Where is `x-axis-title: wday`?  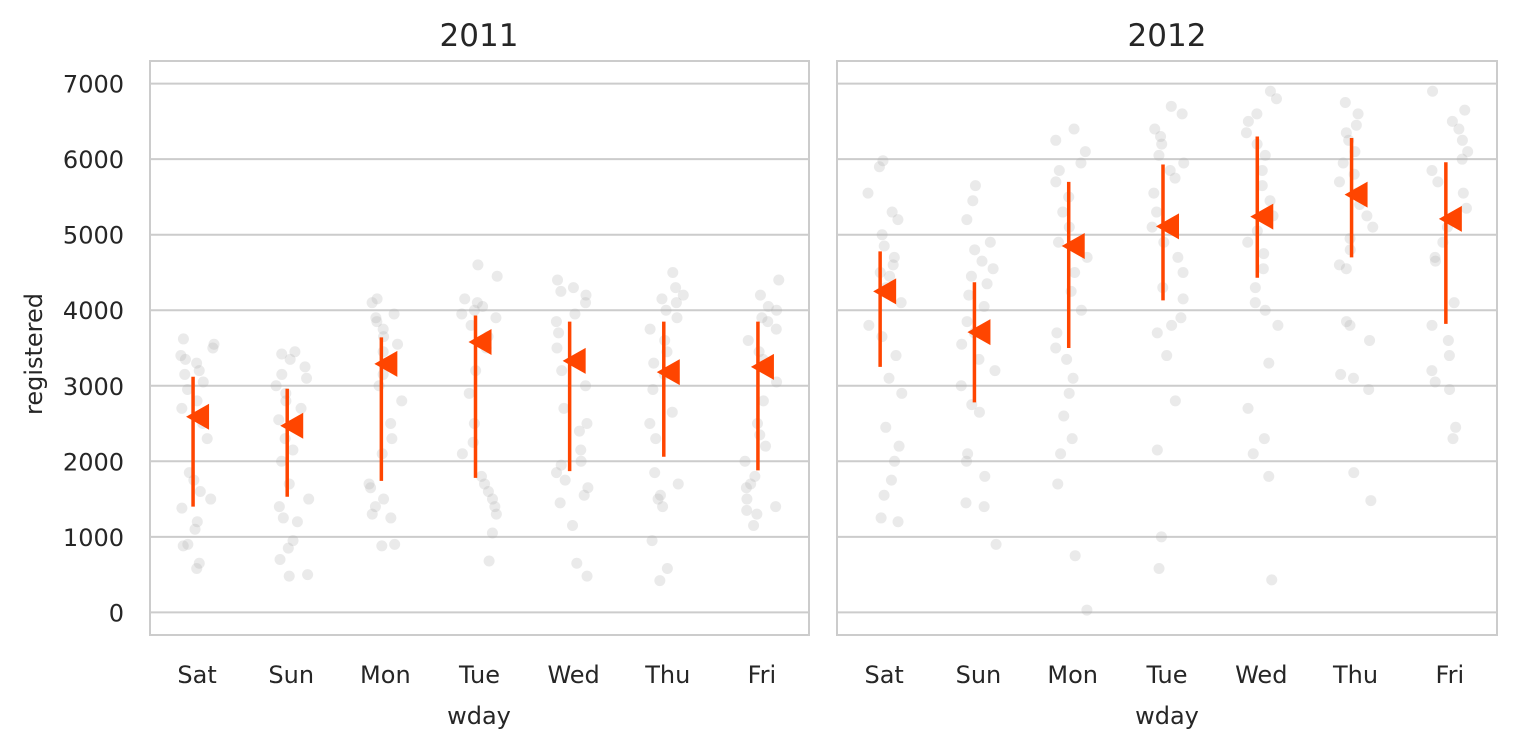 x-axis-title: wday is located at coordinates (479, 716).